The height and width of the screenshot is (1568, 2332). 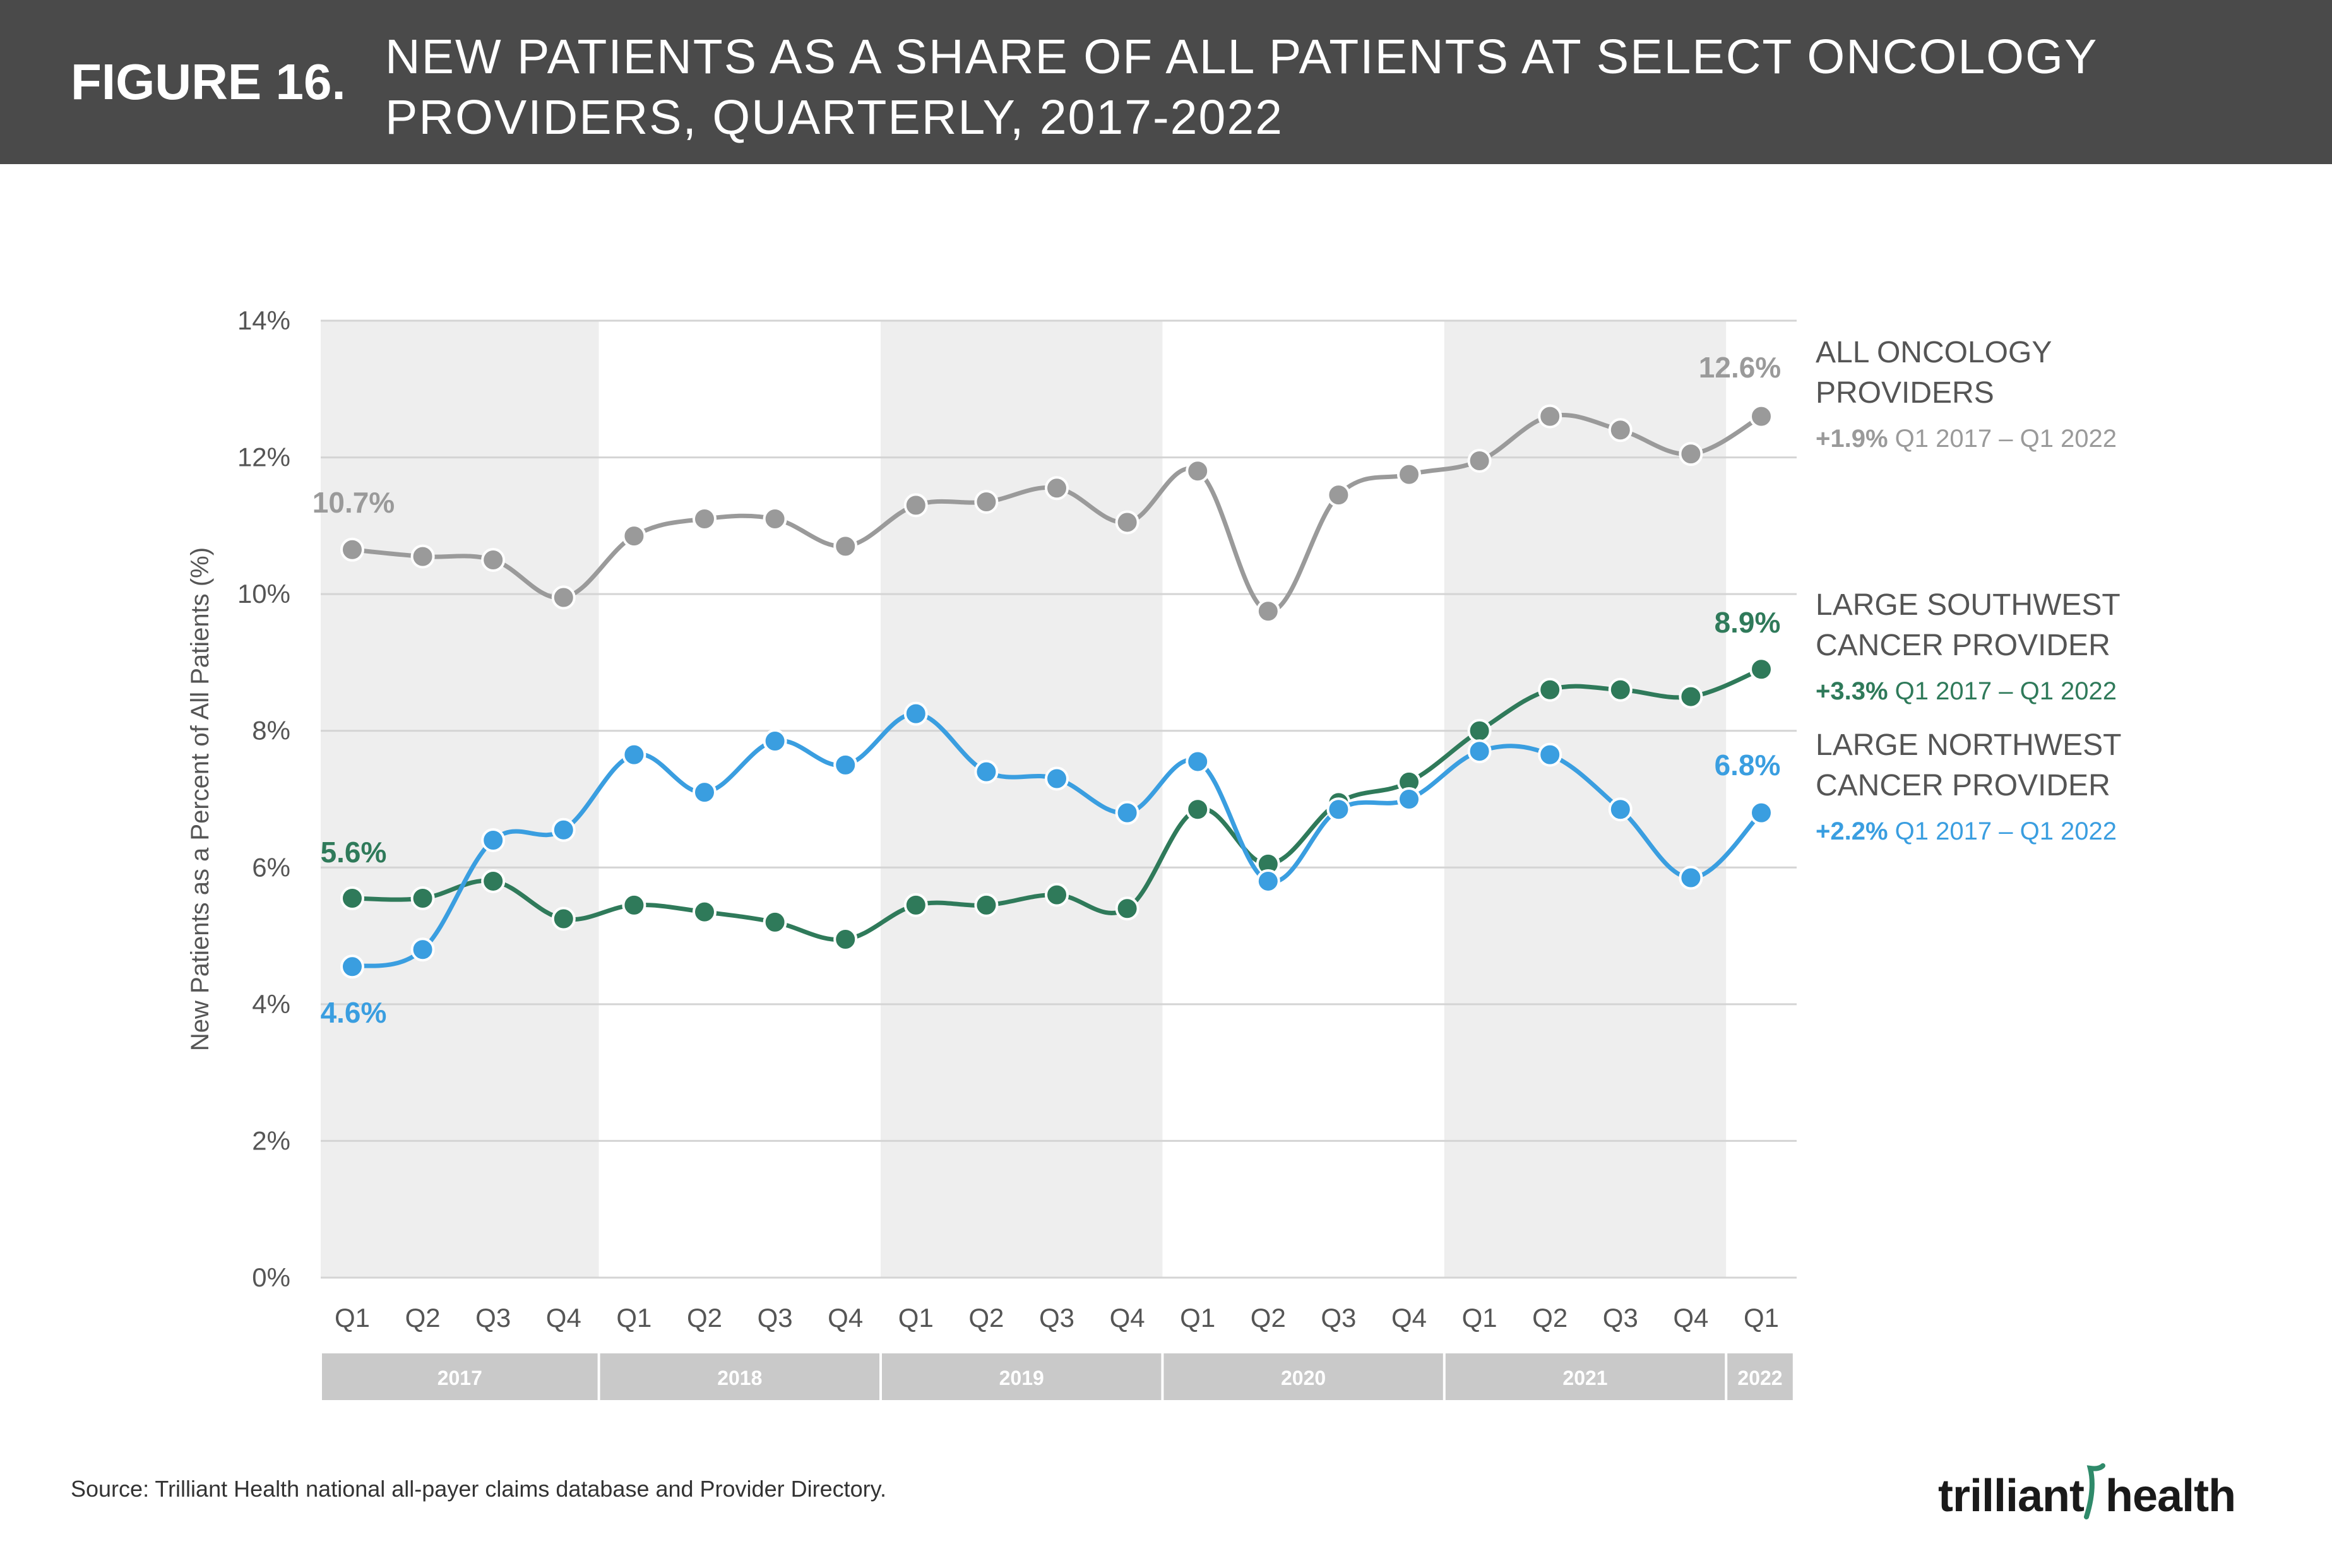 I want to click on year-label-2021: 2021, so click(x=1585, y=1378).